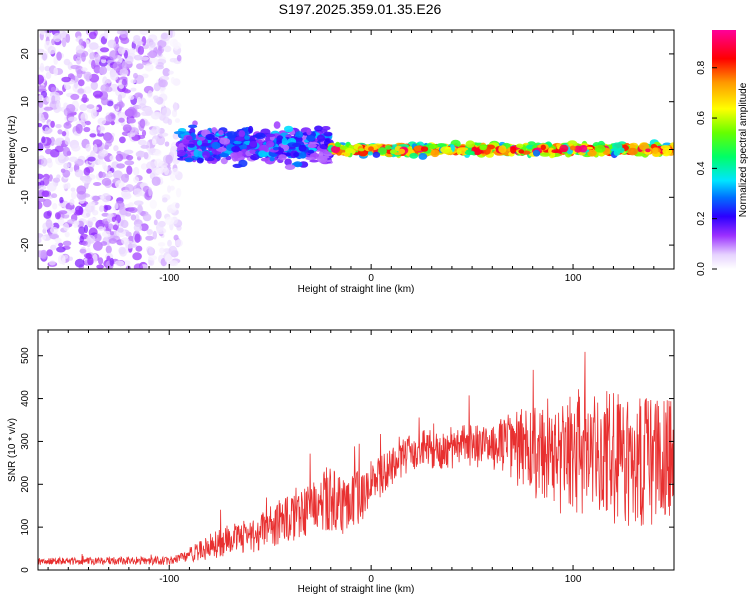  What do you see at coordinates (701, 168) in the screenshot?
I see `colorbar-tick-label: 0.4` at bounding box center [701, 168].